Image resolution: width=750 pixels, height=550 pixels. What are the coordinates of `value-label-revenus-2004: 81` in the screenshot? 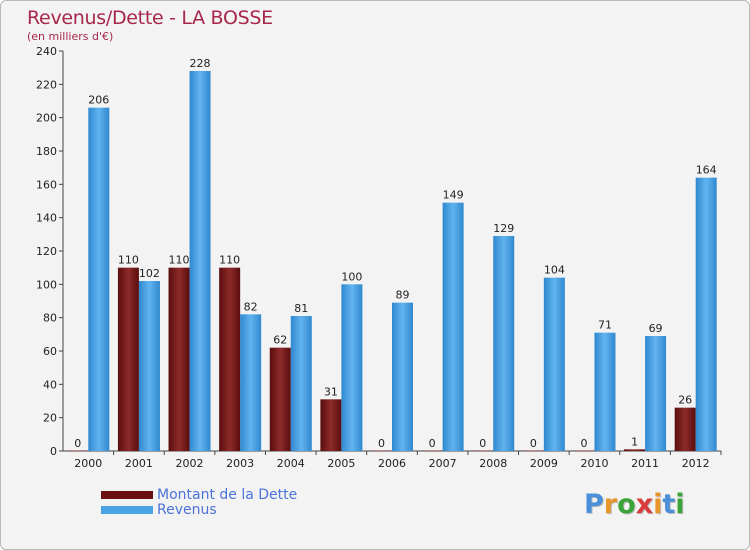 It's located at (301, 308).